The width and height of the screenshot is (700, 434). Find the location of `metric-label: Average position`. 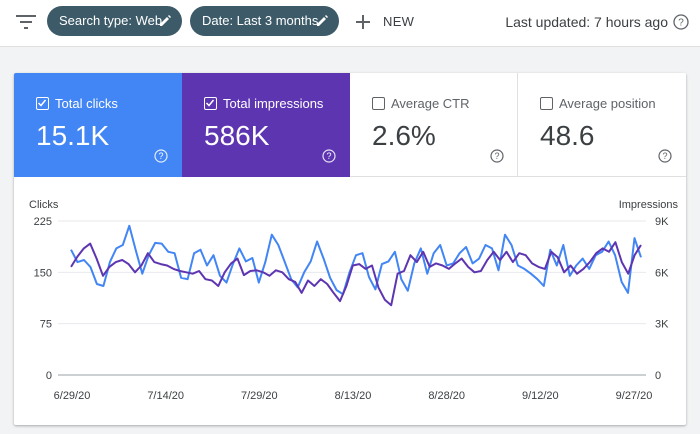

metric-label: Average position is located at coordinates (607, 103).